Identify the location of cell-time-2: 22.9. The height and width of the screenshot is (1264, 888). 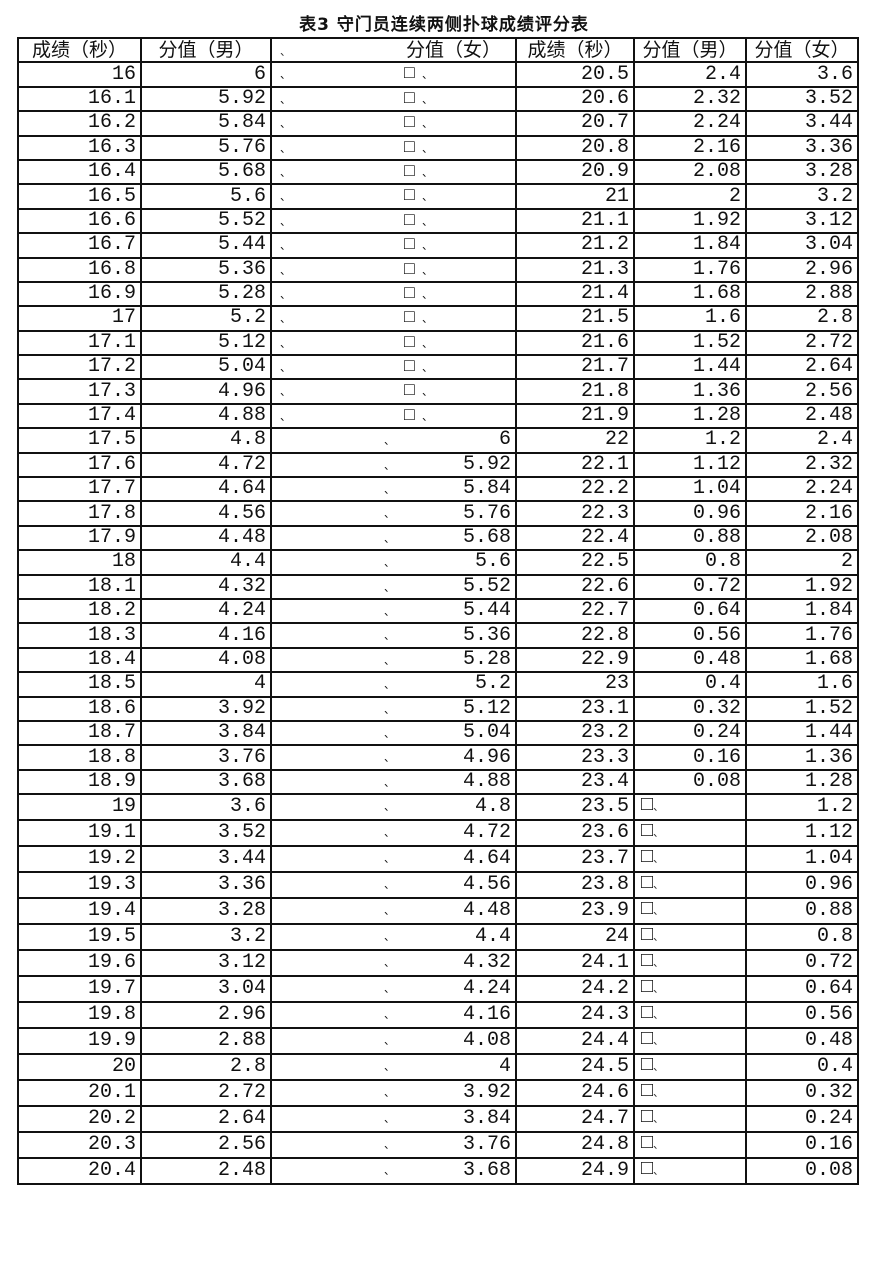
(575, 660).